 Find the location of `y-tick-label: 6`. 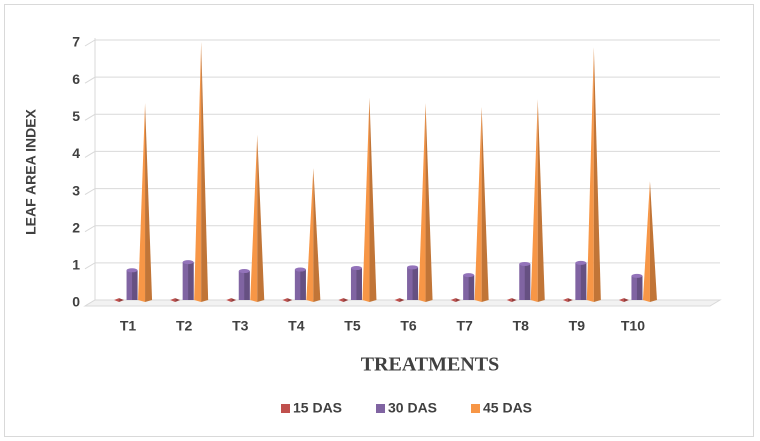

y-tick-label: 6 is located at coordinates (76, 79).